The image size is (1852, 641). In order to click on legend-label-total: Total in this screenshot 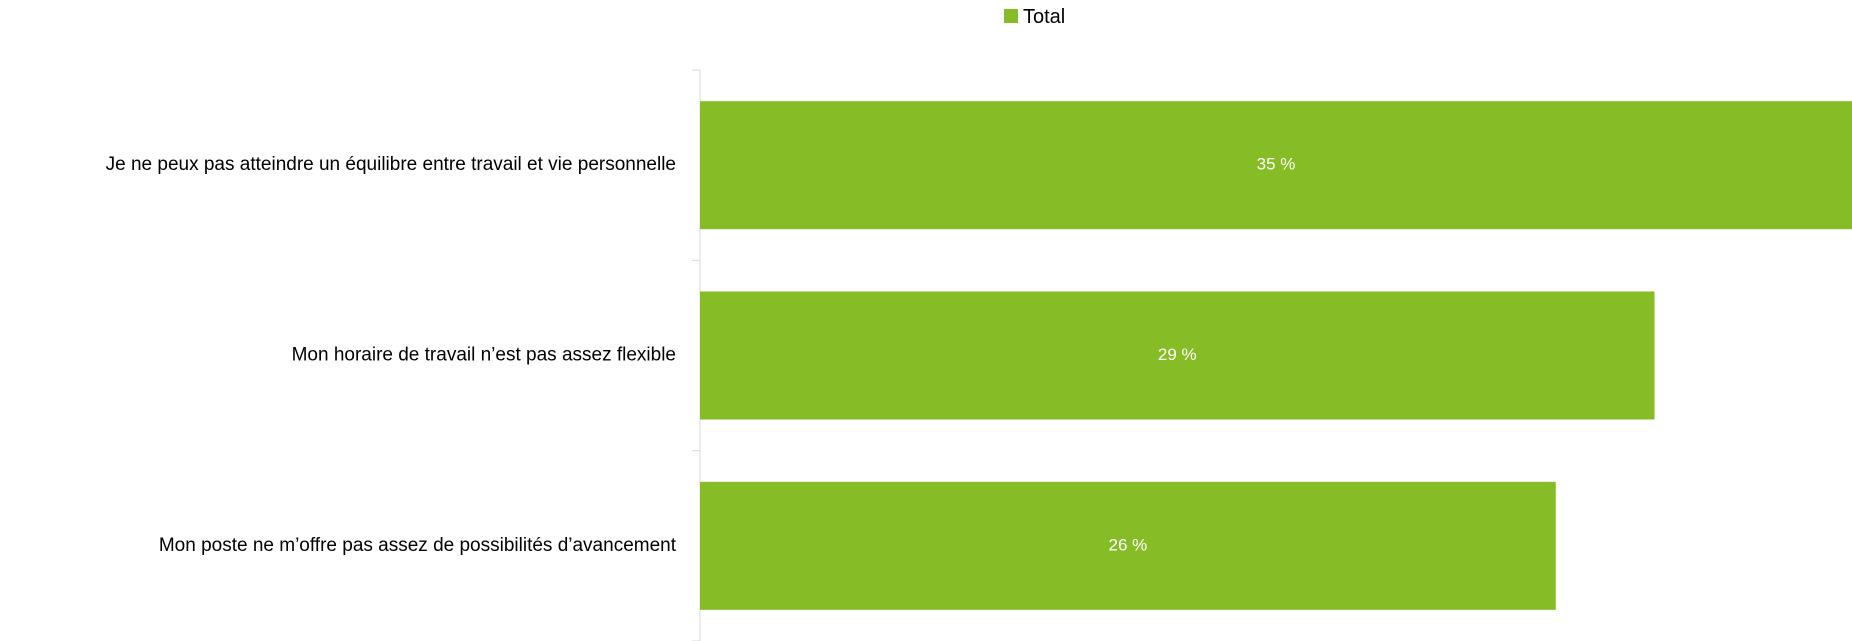, I will do `click(1044, 17)`.